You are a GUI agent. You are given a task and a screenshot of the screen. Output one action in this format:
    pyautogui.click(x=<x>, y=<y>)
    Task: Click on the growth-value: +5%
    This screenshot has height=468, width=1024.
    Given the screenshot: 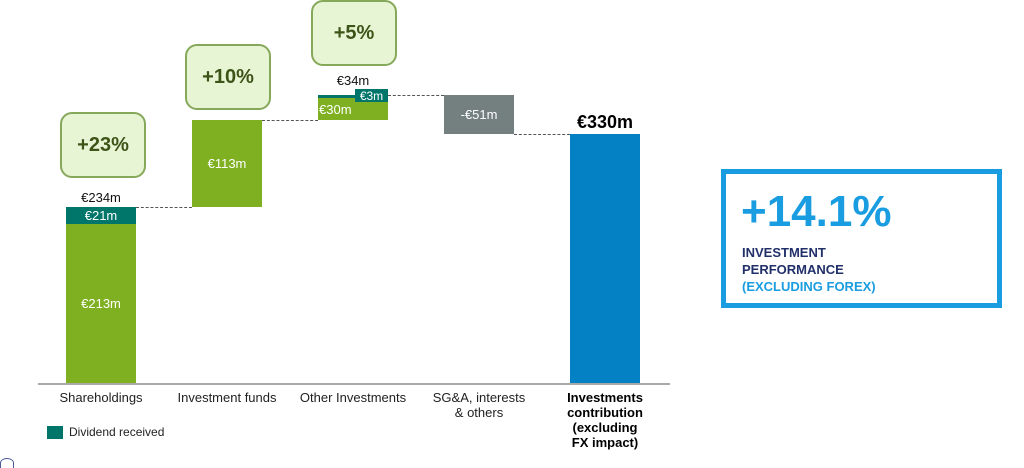 What is the action you would take?
    pyautogui.click(x=354, y=32)
    